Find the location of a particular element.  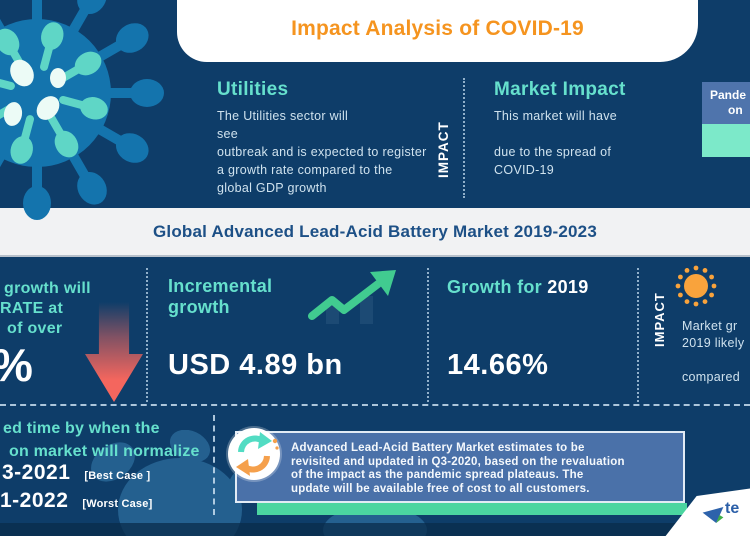

pandemic-badge: Pande on is located at coordinates (726, 119).